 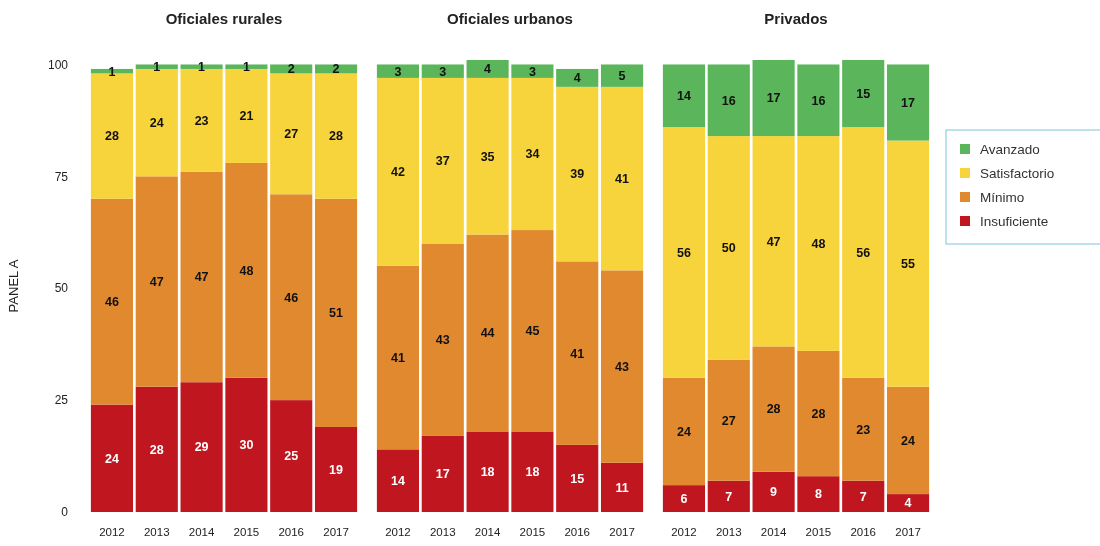 I want to click on data-label: 21, so click(x=246, y=116).